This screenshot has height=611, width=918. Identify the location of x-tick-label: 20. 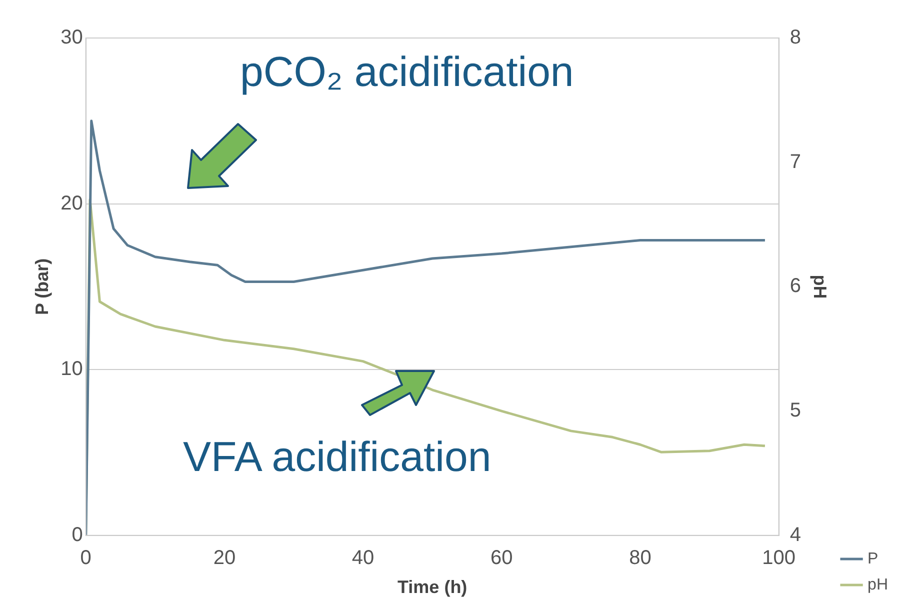
(224, 557).